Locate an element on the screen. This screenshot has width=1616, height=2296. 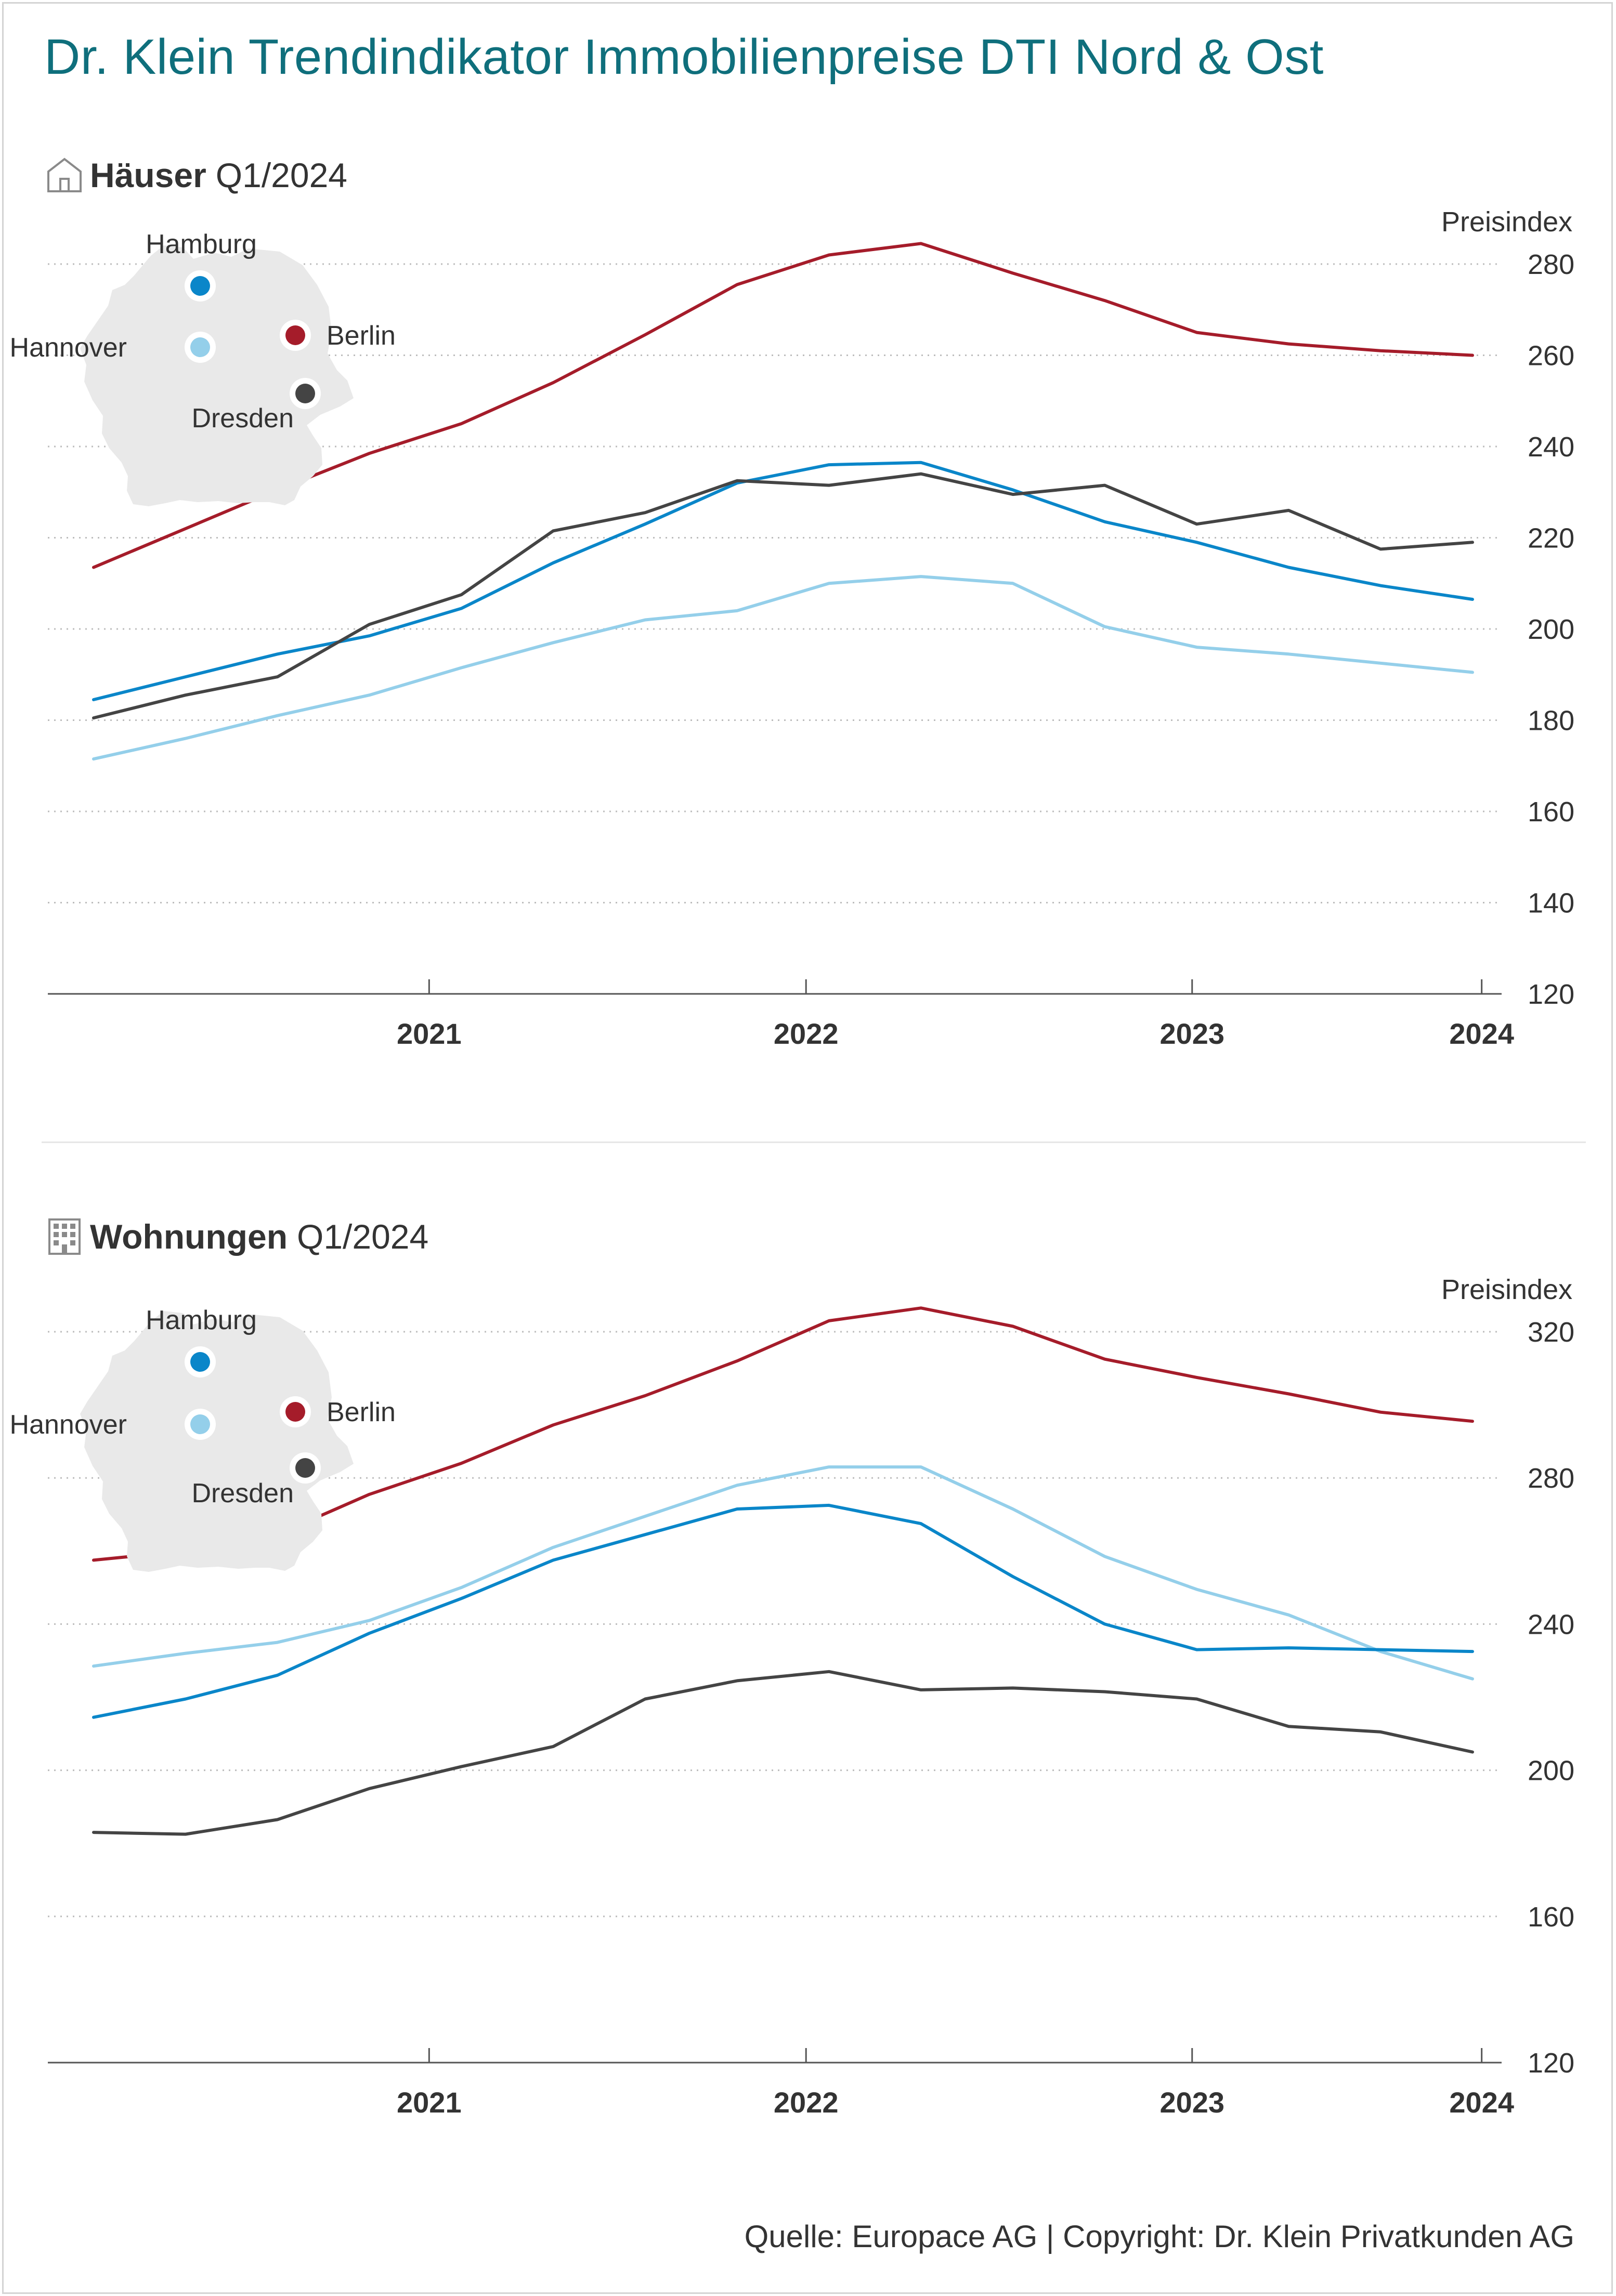
flats-x-tick-label: 2024 is located at coordinates (1481, 2102).